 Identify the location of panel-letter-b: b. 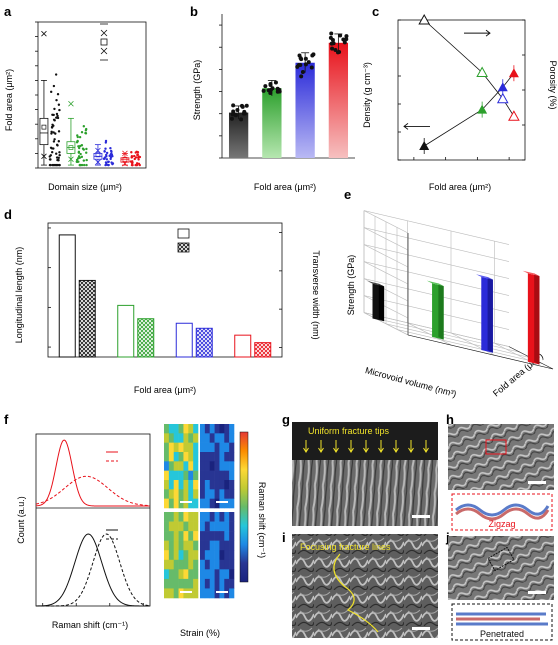
(194, 11).